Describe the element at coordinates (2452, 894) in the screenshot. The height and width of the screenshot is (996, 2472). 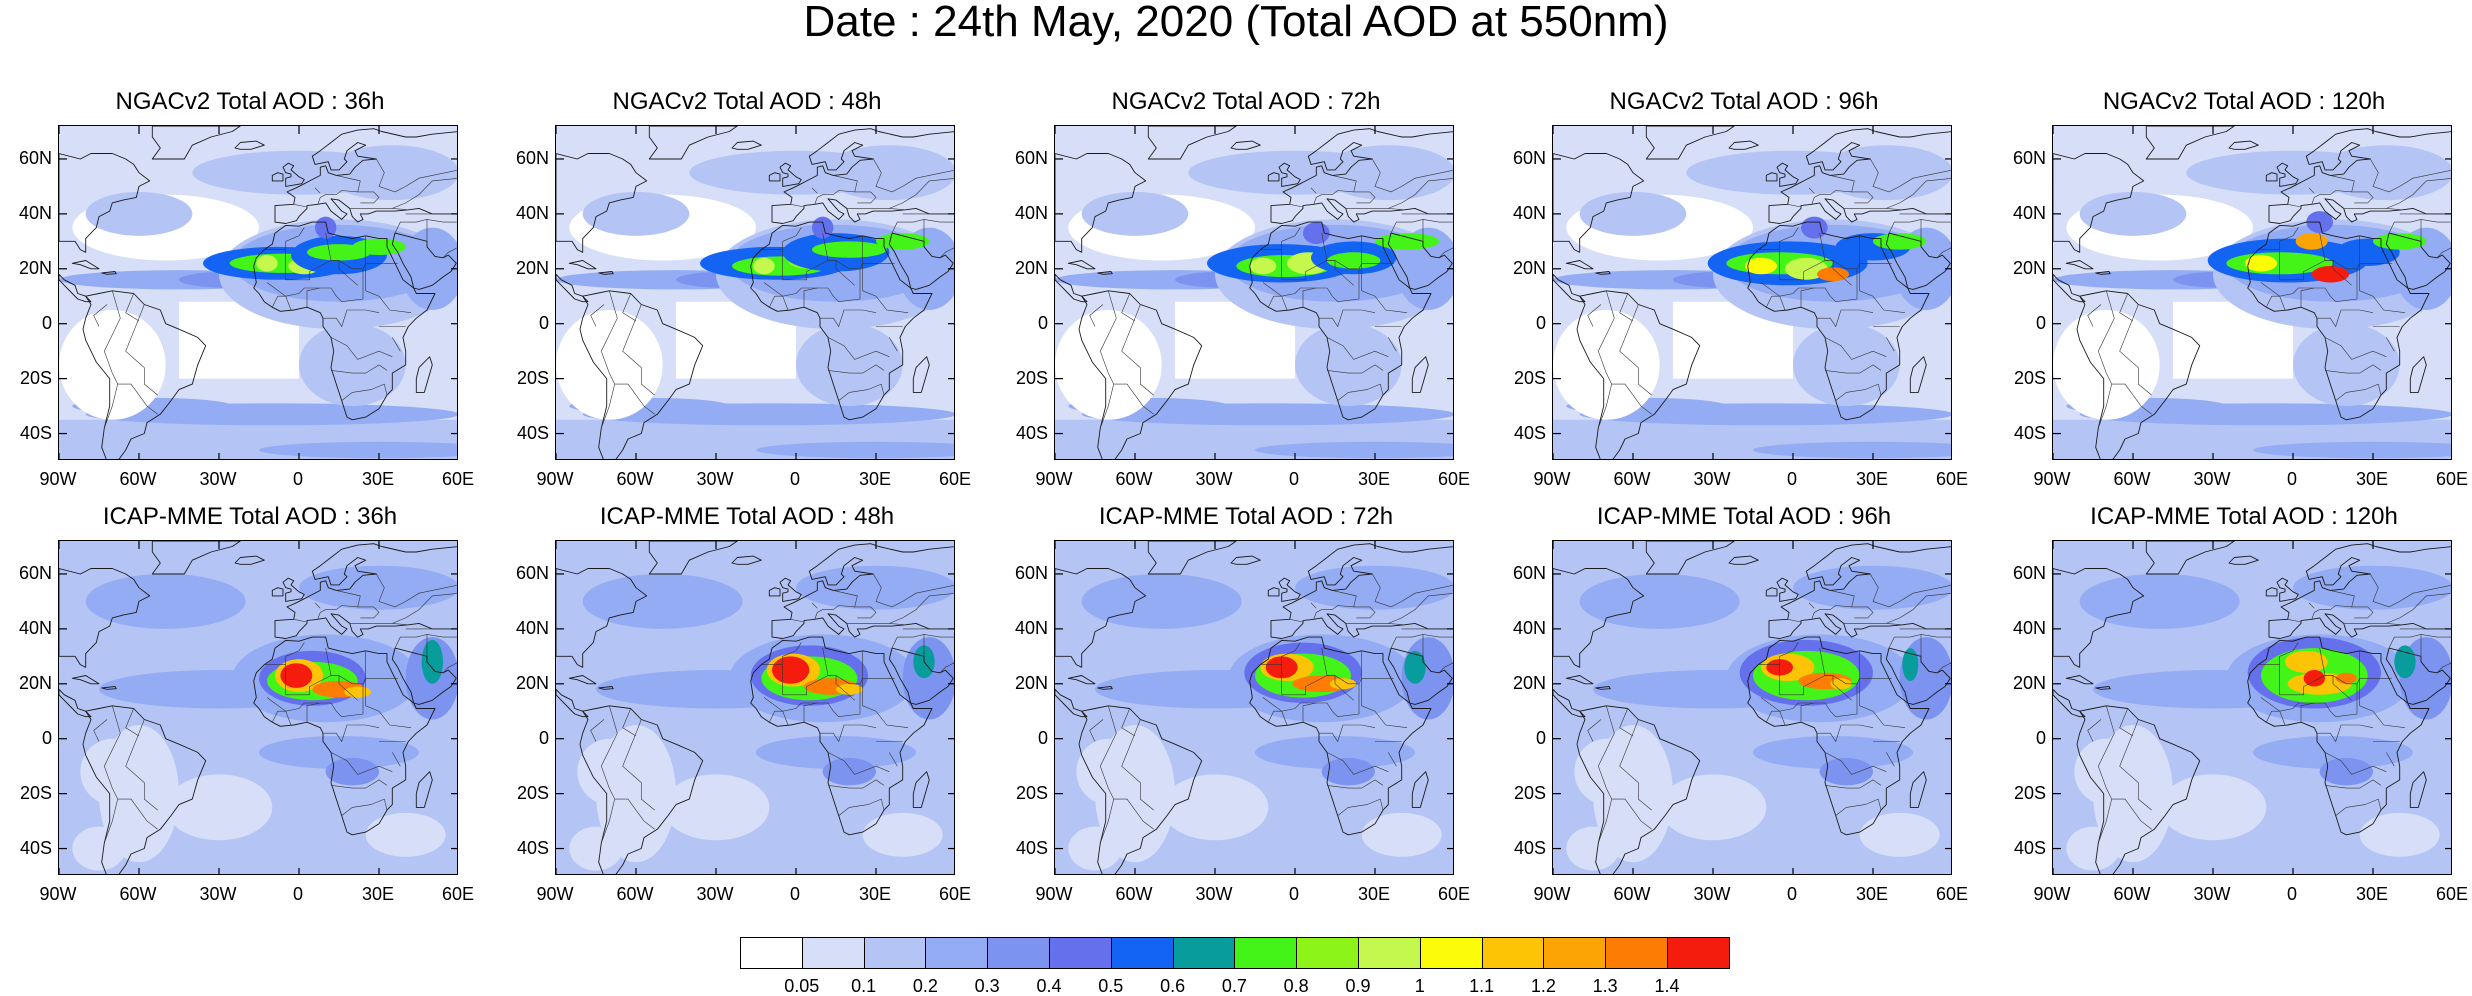
I see `lon-tick-label: 60E` at that location.